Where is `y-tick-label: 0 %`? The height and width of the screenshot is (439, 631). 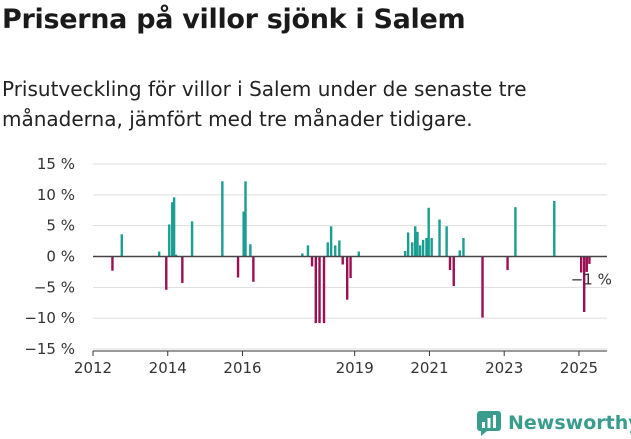 y-tick-label: 0 % is located at coordinates (60, 257).